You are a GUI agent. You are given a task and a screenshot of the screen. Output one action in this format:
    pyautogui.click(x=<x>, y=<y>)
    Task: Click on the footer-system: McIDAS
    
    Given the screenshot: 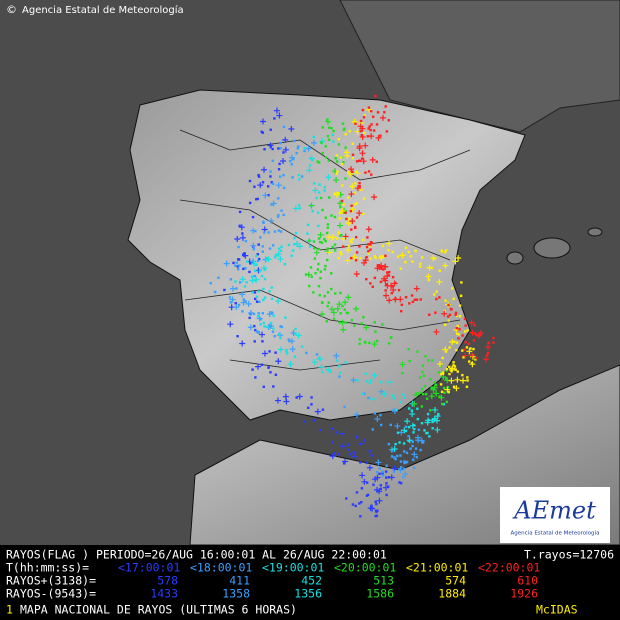 What is the action you would take?
    pyautogui.click(x=557, y=610)
    